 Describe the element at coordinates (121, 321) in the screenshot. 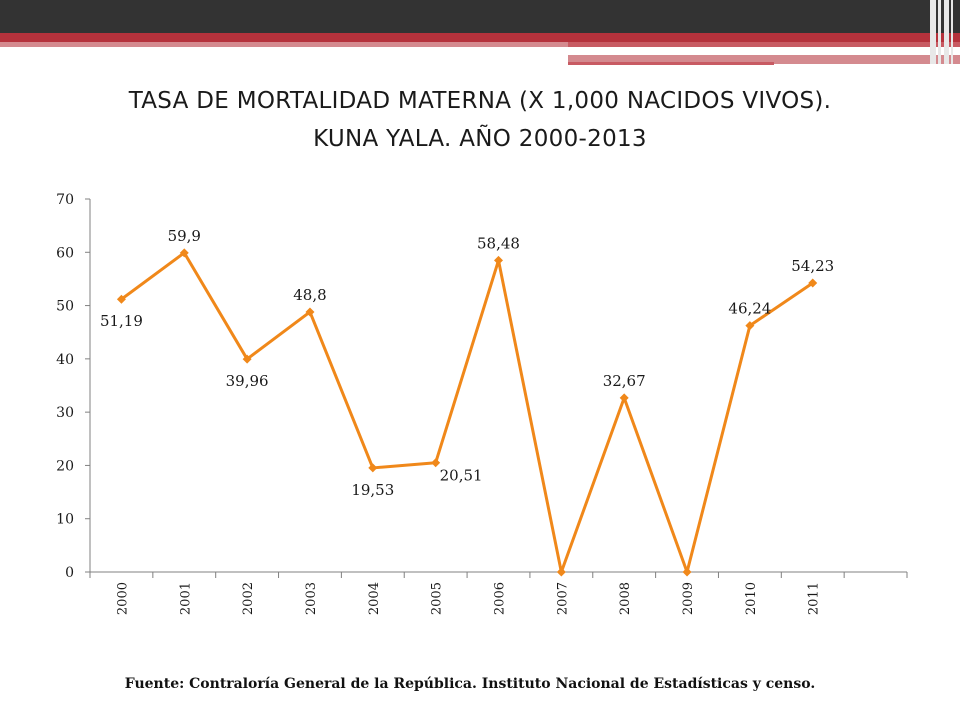

I see `data-label: 51,19` at that location.